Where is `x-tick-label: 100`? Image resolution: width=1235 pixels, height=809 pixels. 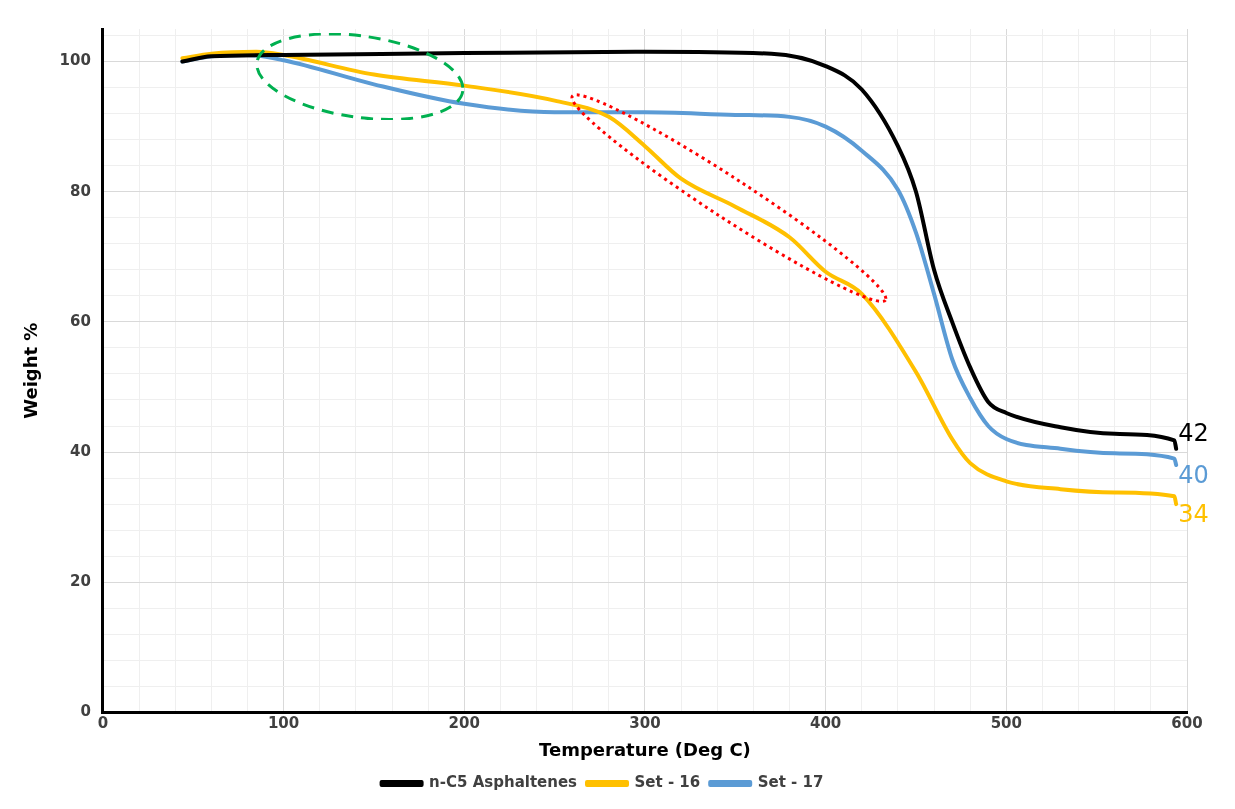 x-tick-label: 100 is located at coordinates (283, 723).